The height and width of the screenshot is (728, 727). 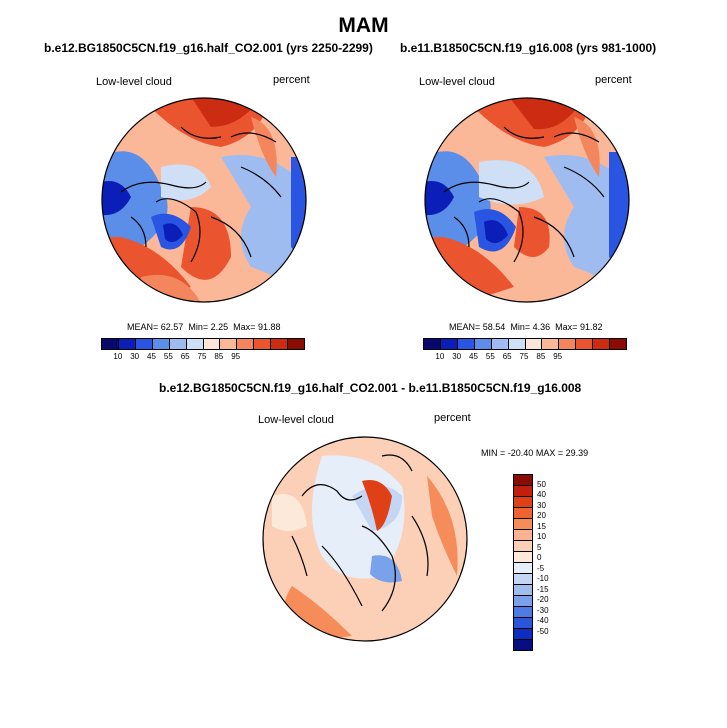 I want to click on left-max-value: 91.88, so click(x=269, y=327).